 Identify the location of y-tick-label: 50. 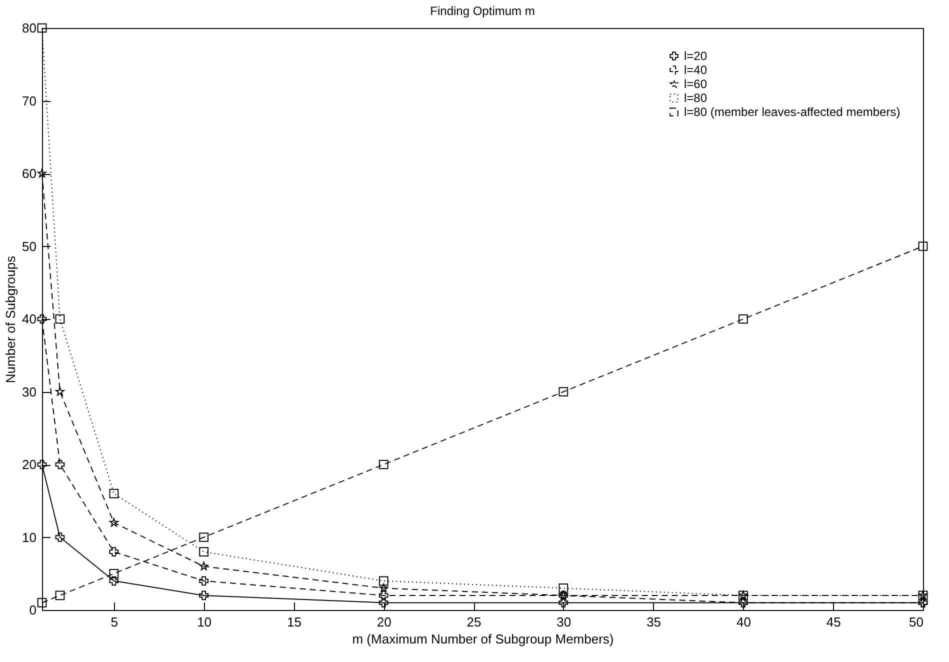
(29, 246).